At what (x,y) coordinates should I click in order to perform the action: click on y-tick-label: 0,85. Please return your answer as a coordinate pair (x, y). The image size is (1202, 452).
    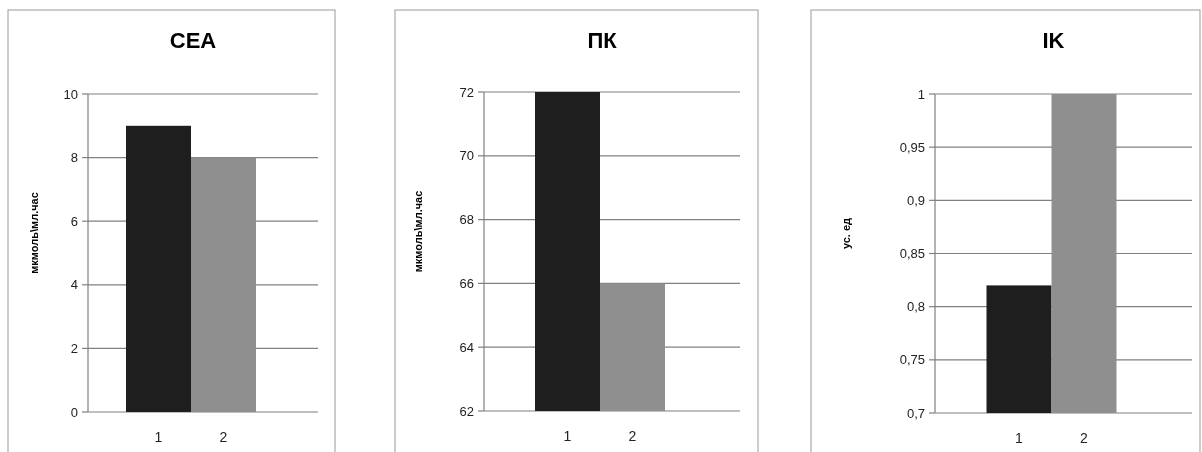
    Looking at the image, I should click on (912, 254).